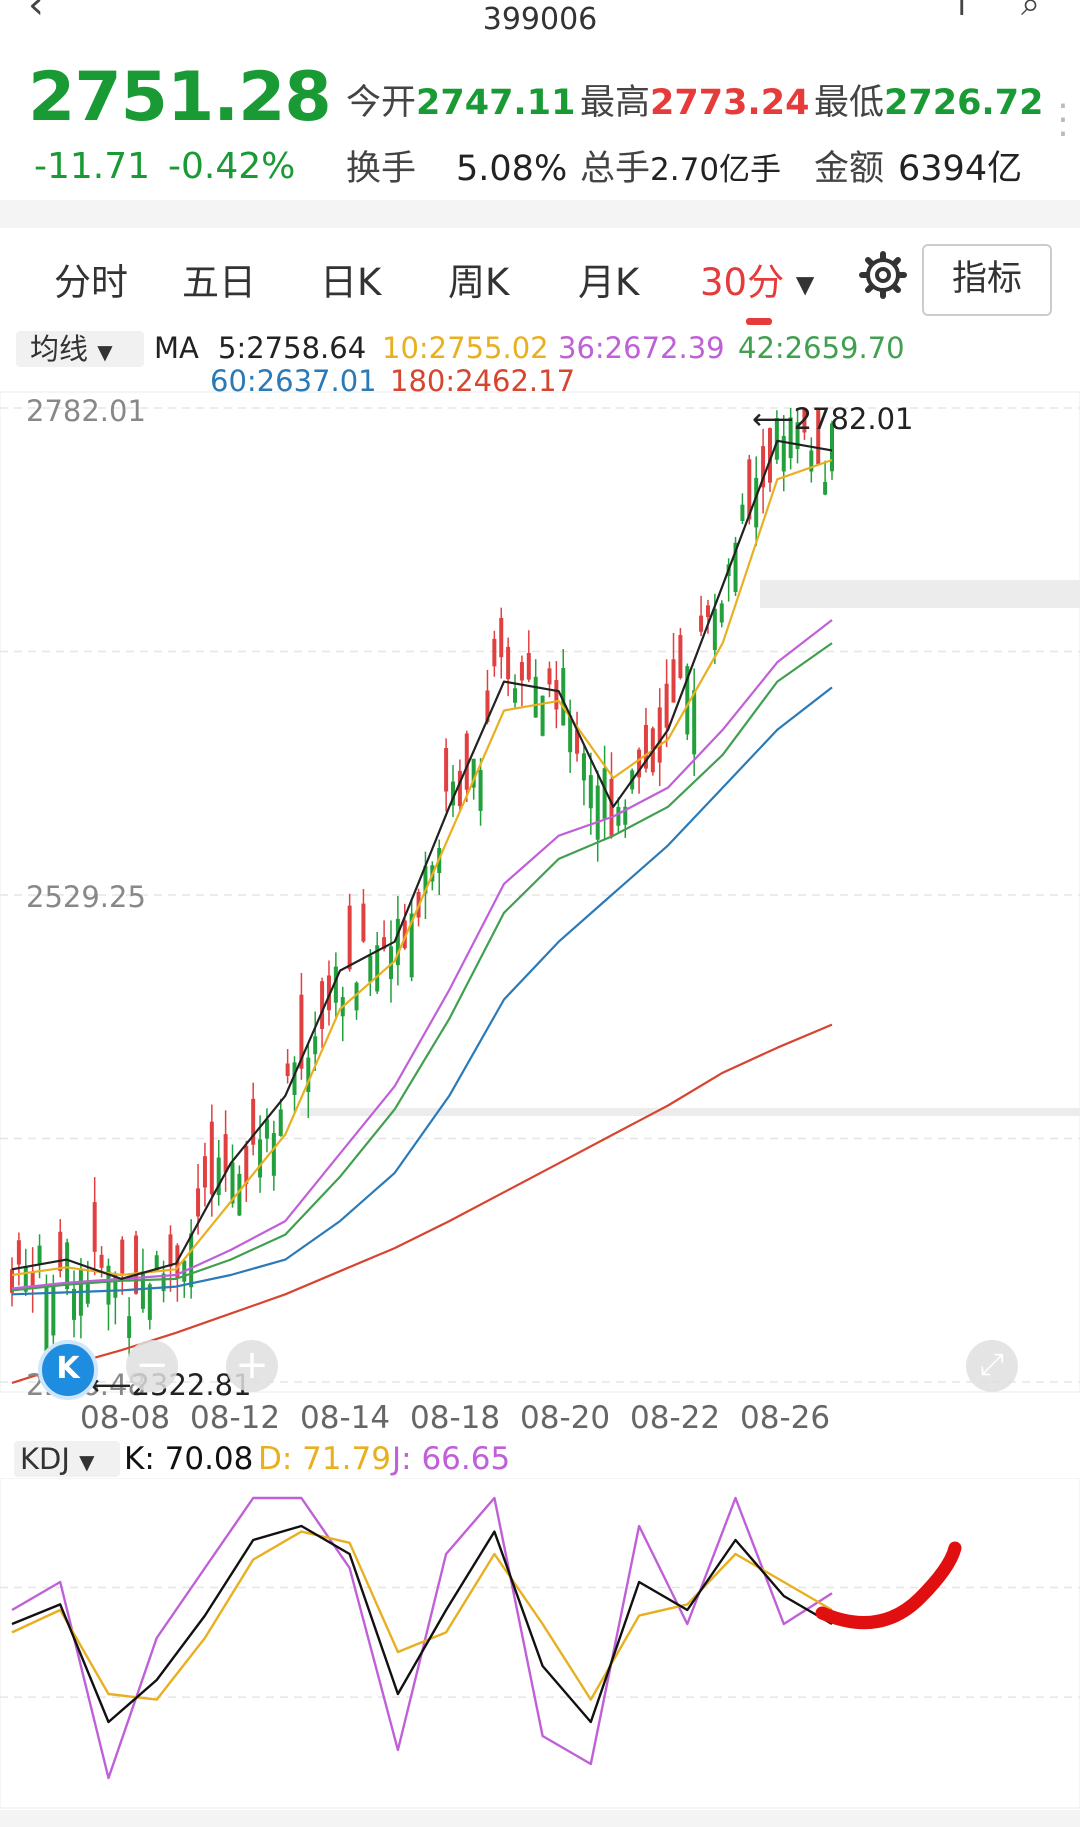 This screenshot has height=1827, width=1080. Describe the element at coordinates (615, 103) in the screenshot. I see `high-label: 最高` at that location.